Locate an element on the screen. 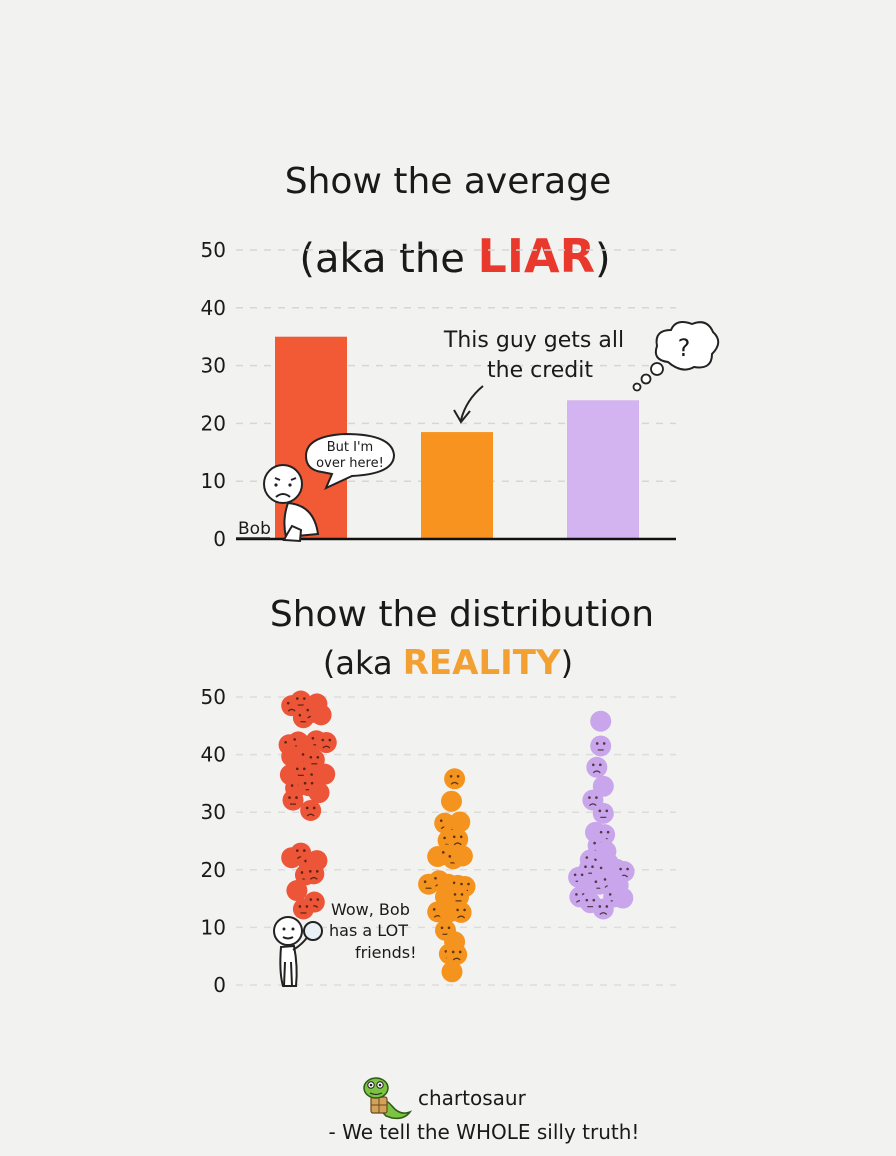 The height and width of the screenshot is (1156, 896). bob-label: Bob is located at coordinates (254, 529).